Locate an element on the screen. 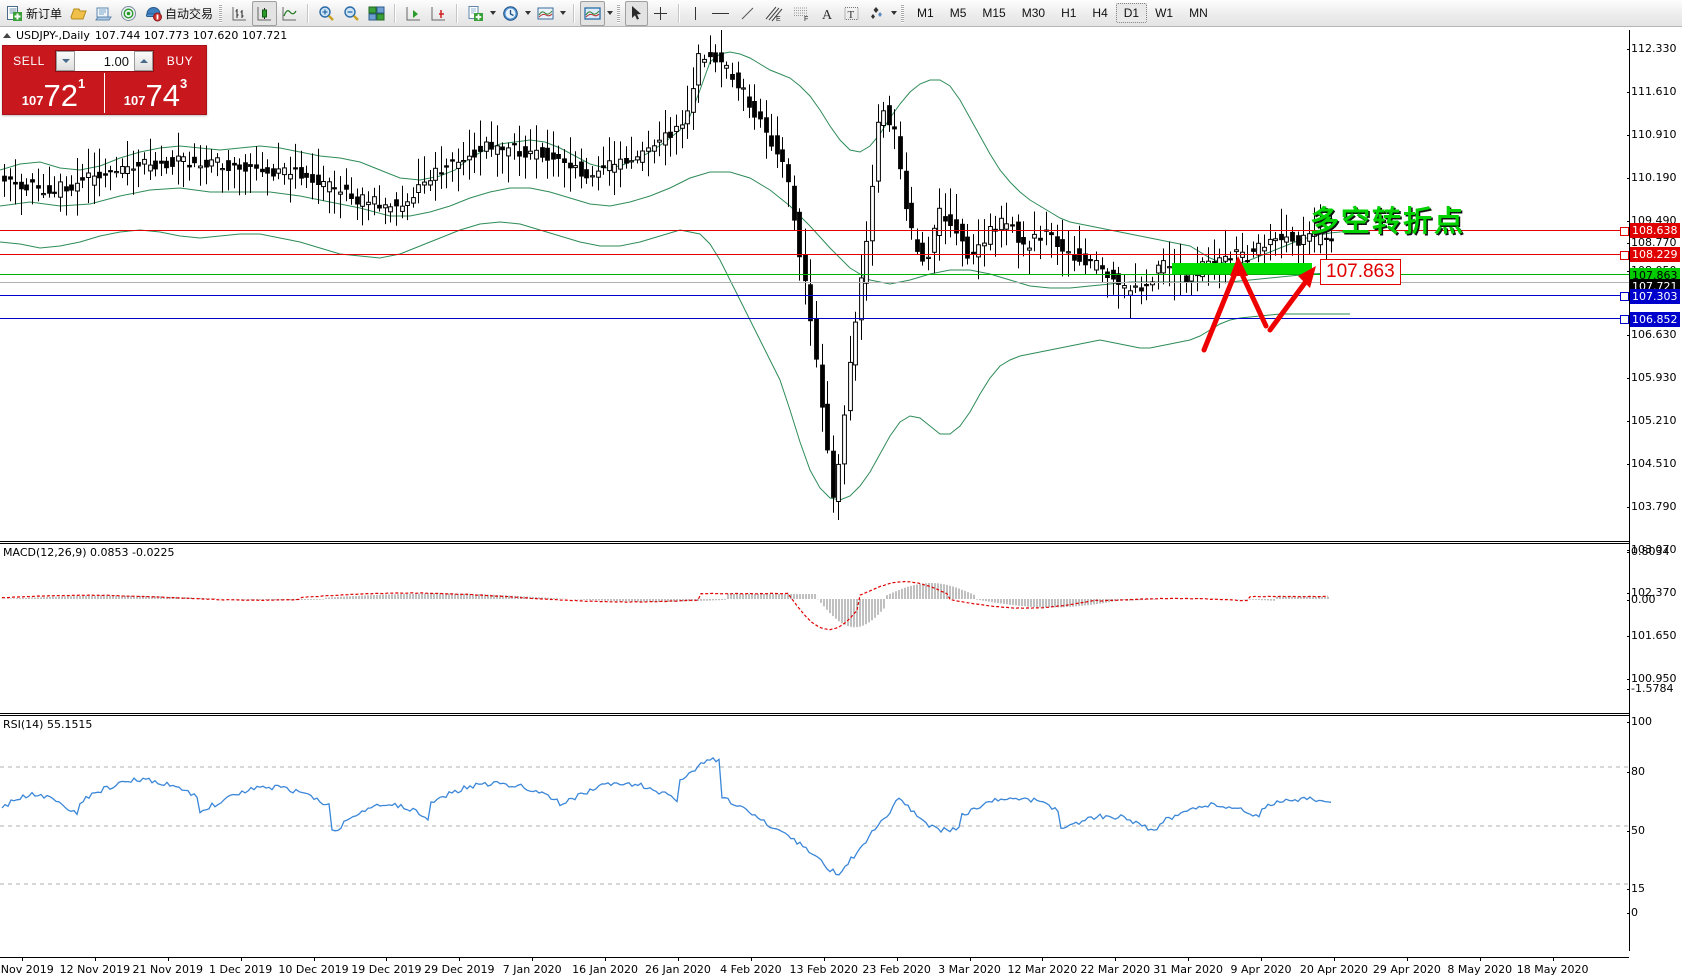 This screenshot has height=976, width=1682. shapes-button is located at coordinates (876, 13).